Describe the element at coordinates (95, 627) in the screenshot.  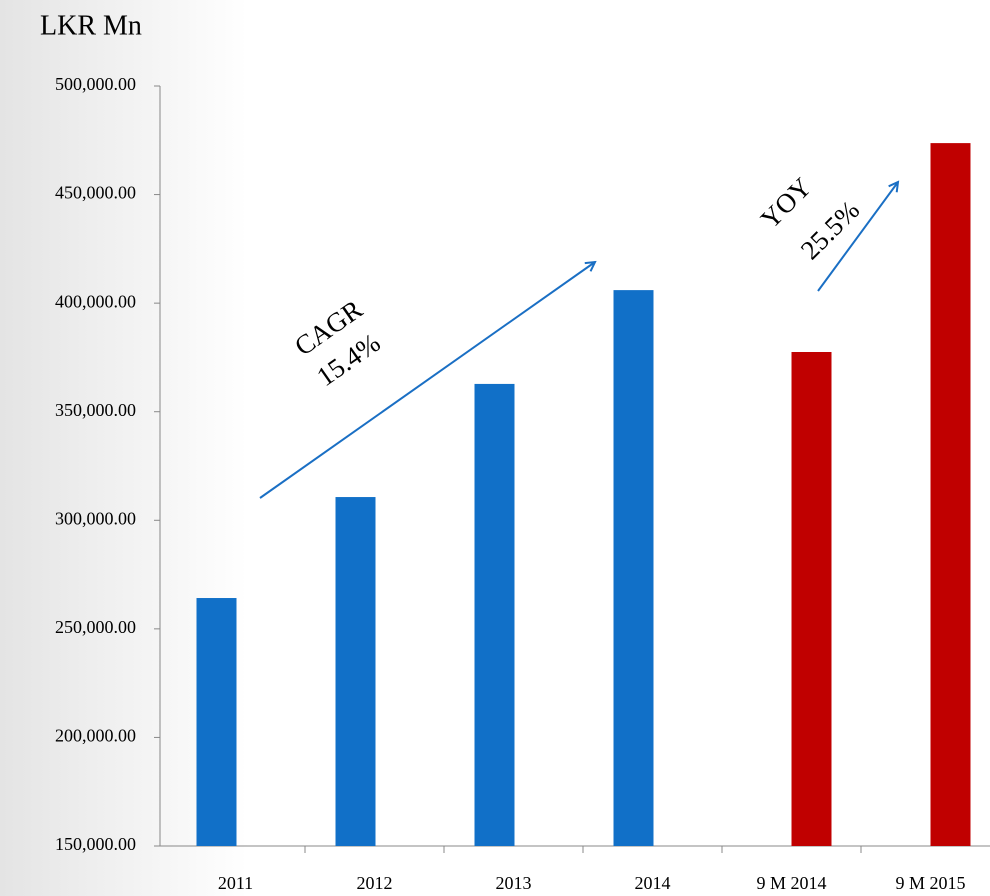
I see `y-tick-label: 250,000.00` at that location.